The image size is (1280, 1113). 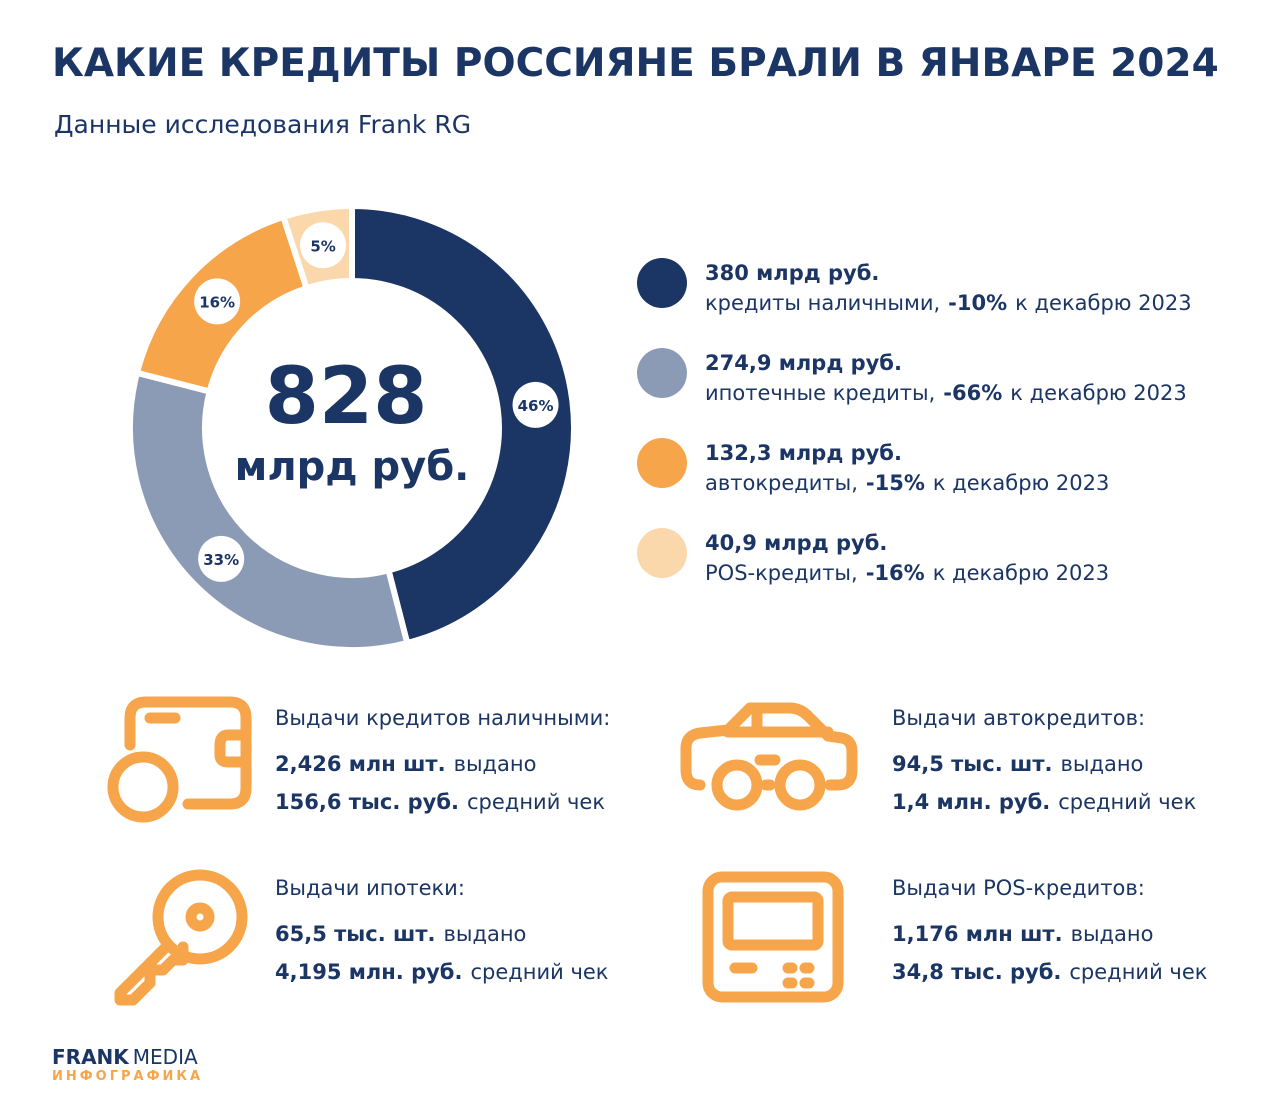 What do you see at coordinates (822, 303) in the screenshot?
I see `legend-category: кредиты наличными,` at bounding box center [822, 303].